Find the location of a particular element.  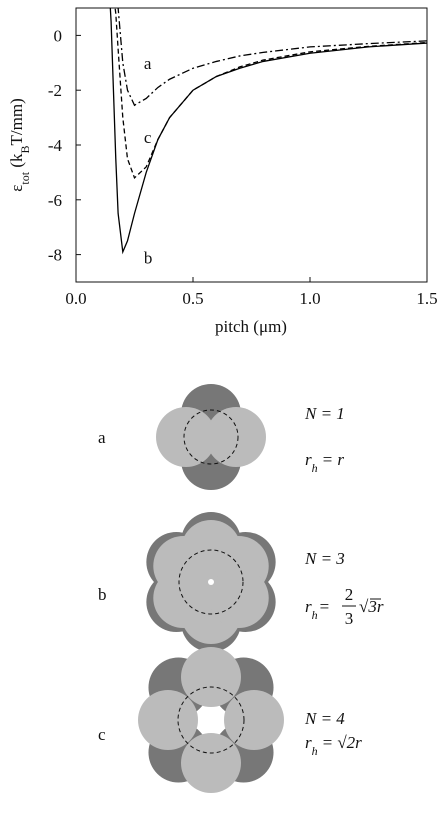

x-axis-label: pitch (μm) is located at coordinates (251, 326).